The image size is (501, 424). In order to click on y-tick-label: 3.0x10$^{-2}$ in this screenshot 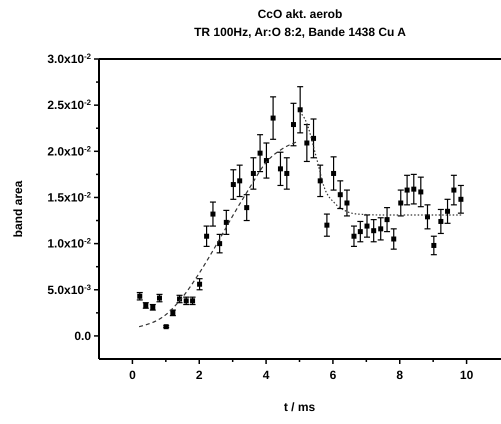, I will do `click(69, 59)`.